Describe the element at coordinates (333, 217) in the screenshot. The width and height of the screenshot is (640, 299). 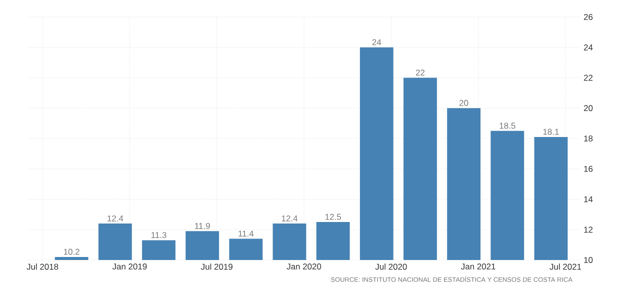
I see `data-label: 12.5` at that location.